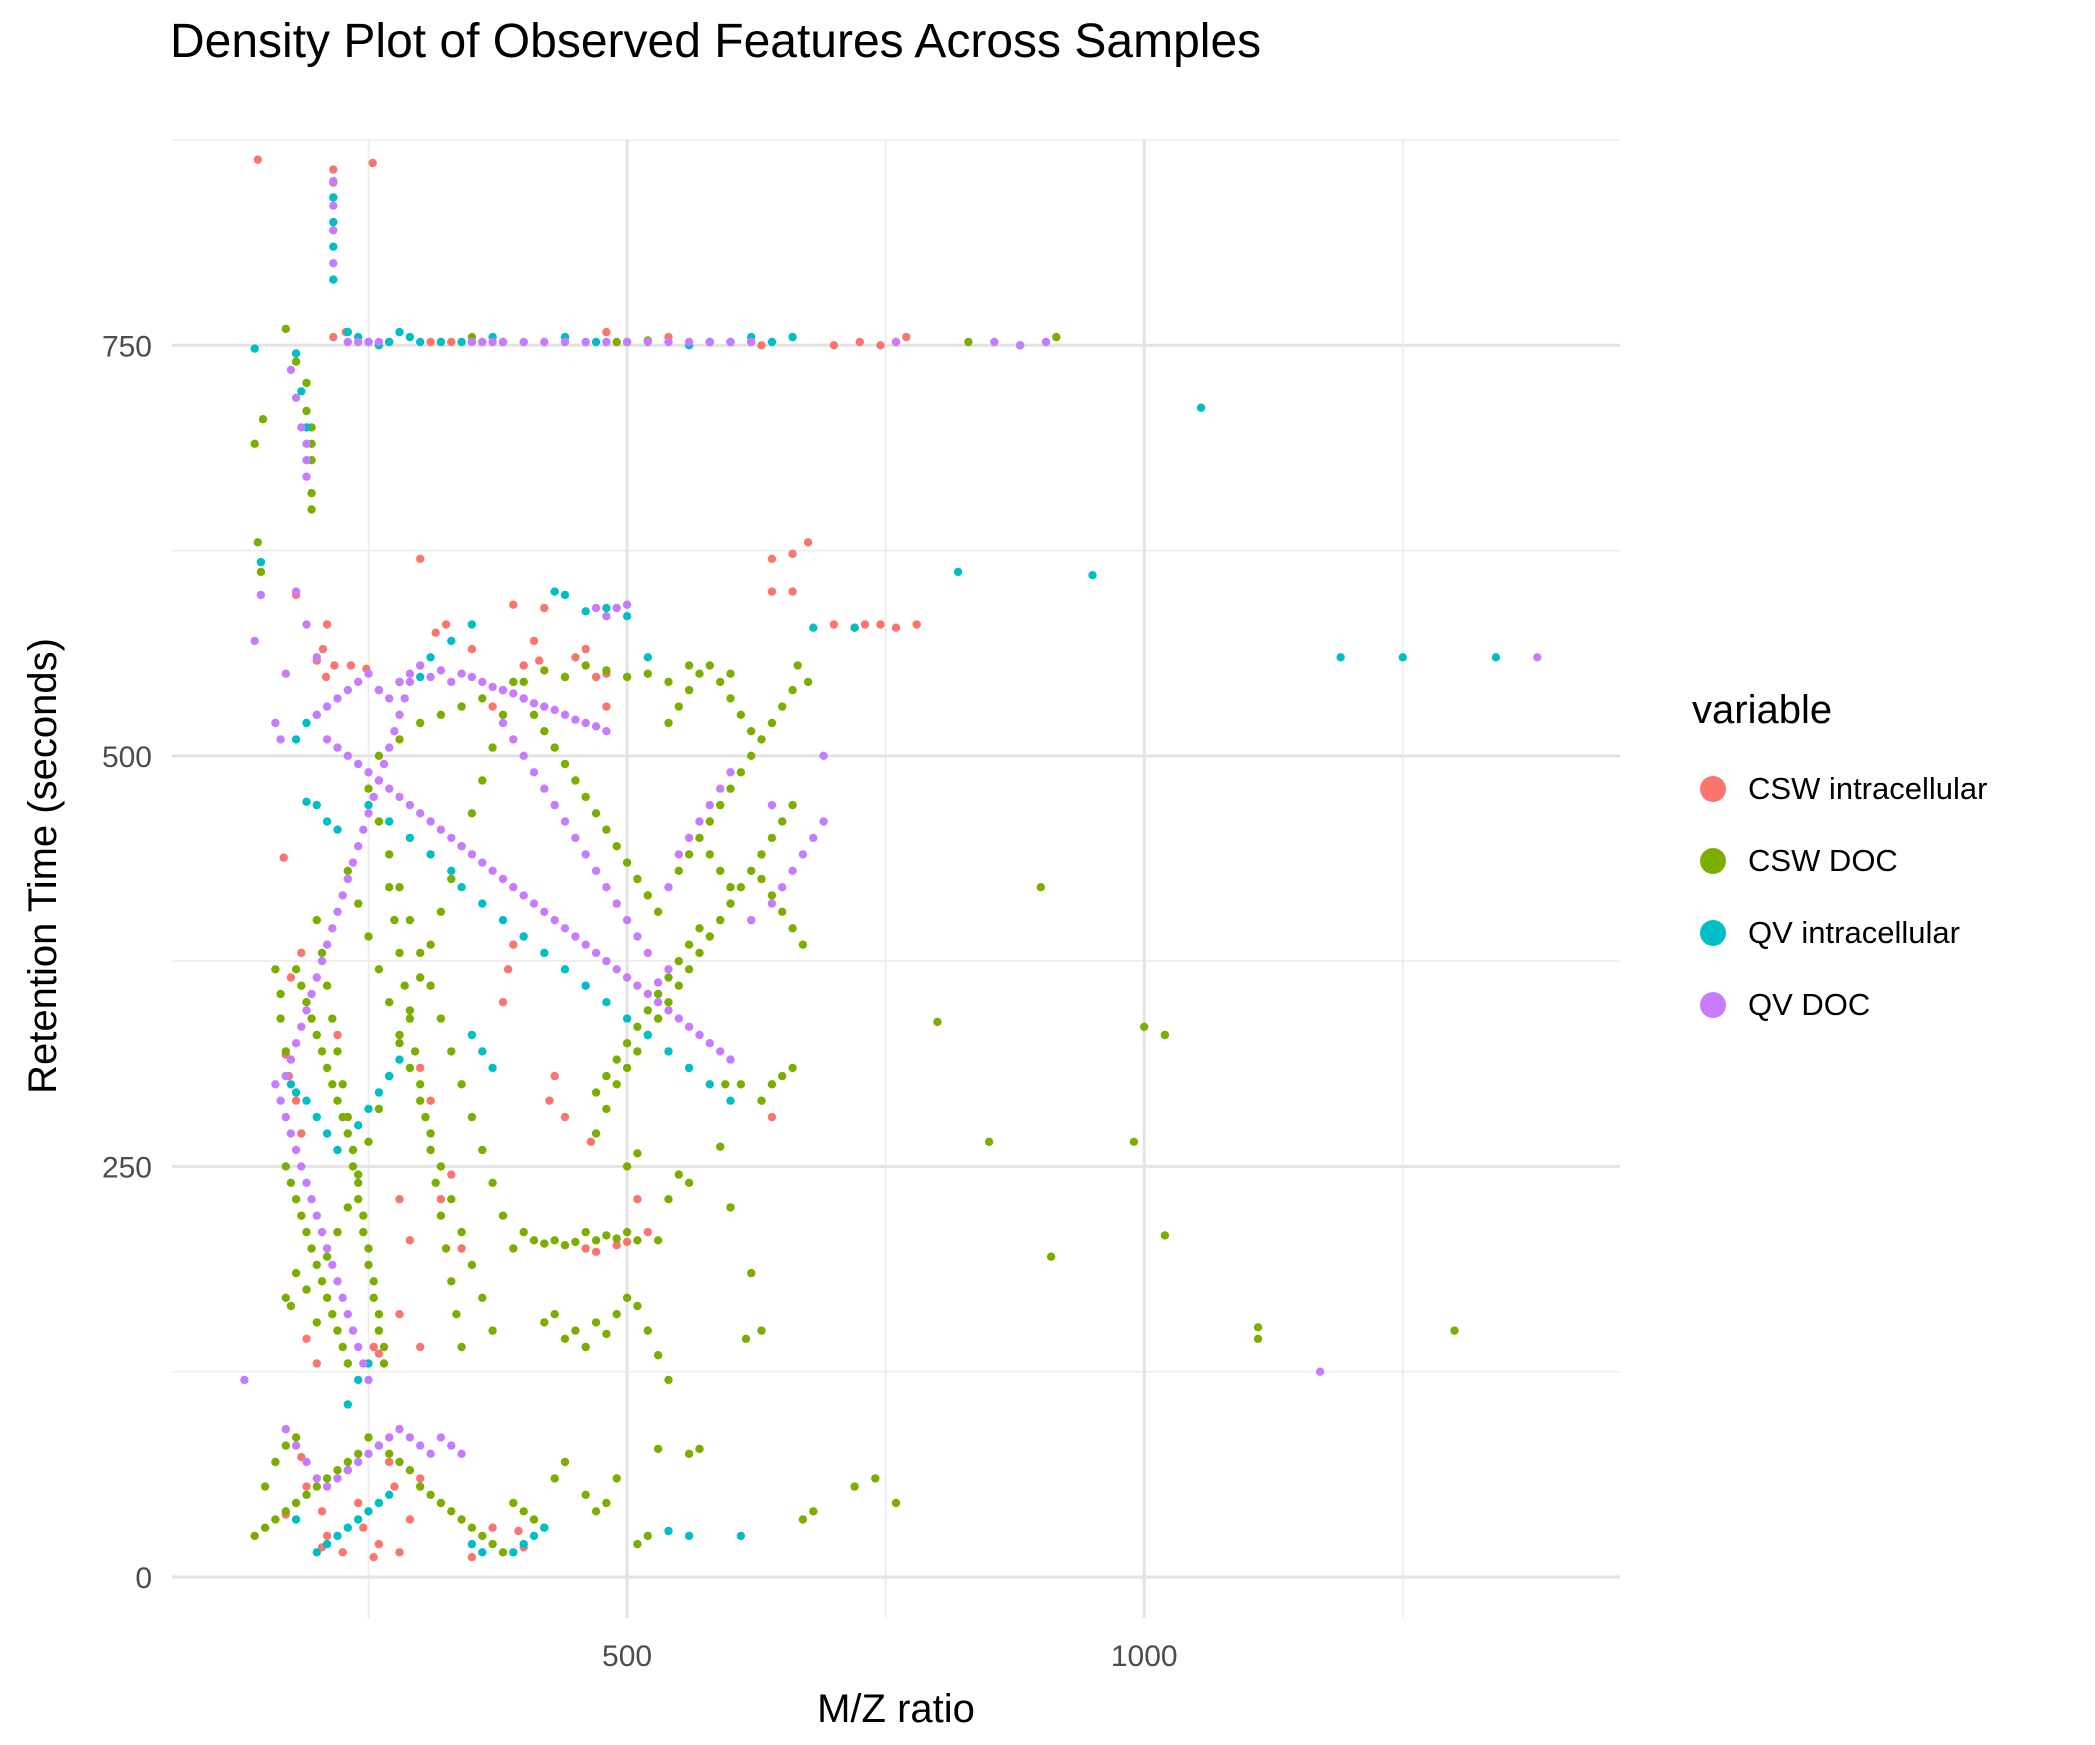  I want to click on x-tick-label: 500, so click(627, 1656).